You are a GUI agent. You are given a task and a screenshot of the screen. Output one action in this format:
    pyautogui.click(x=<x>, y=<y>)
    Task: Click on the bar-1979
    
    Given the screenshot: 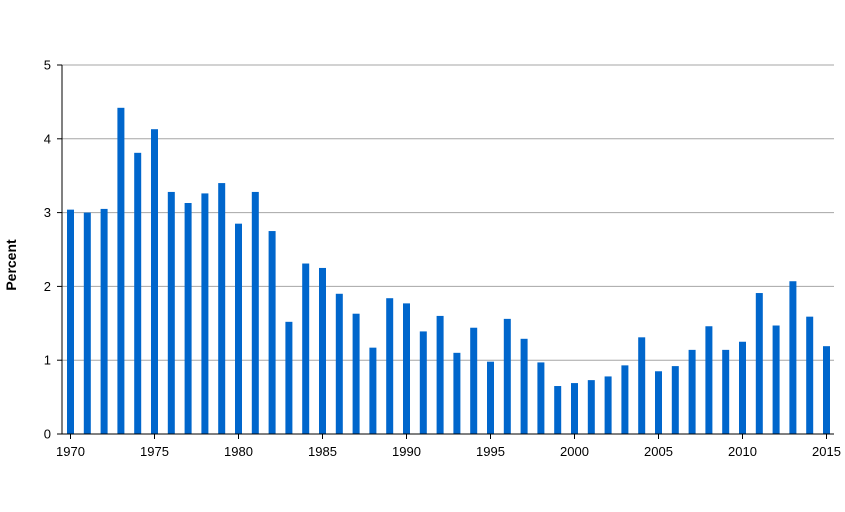 What is the action you would take?
    pyautogui.click(x=222, y=308)
    